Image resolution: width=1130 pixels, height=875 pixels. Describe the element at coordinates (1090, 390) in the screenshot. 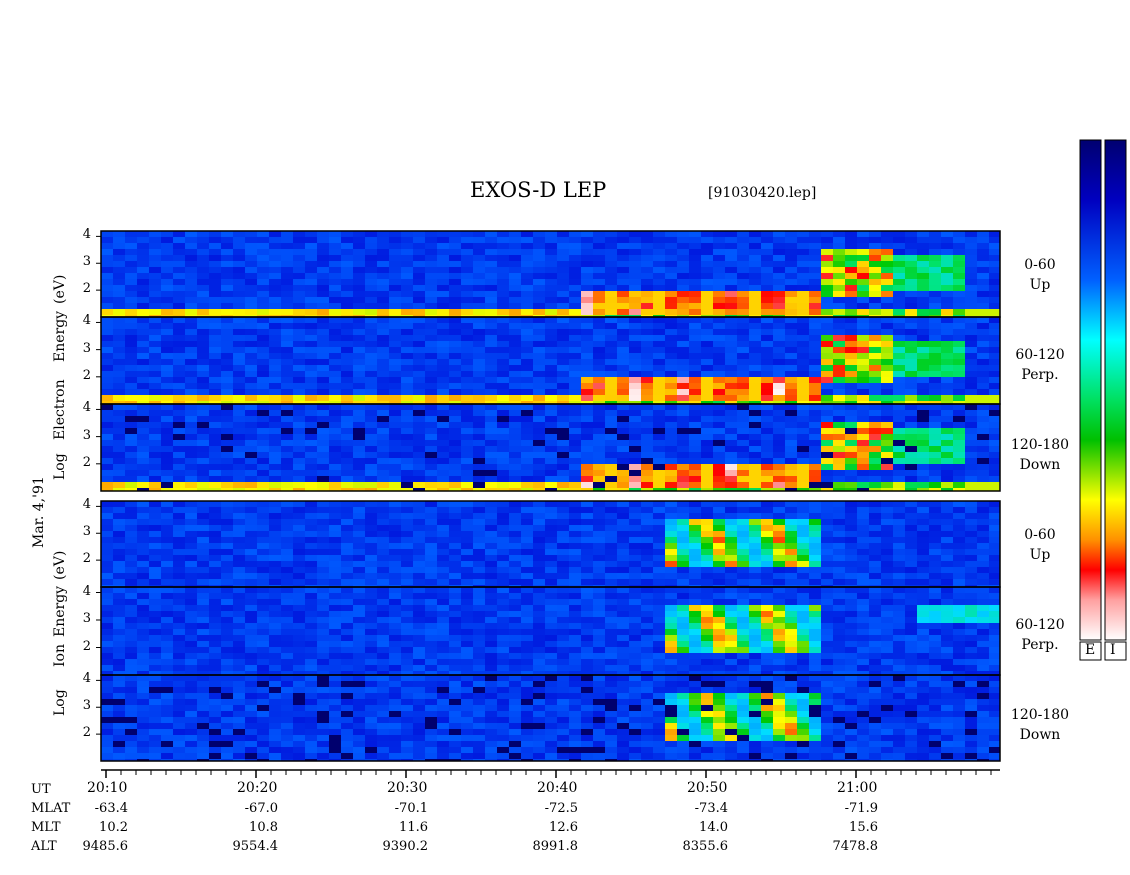

I see `colorbar-electron` at that location.